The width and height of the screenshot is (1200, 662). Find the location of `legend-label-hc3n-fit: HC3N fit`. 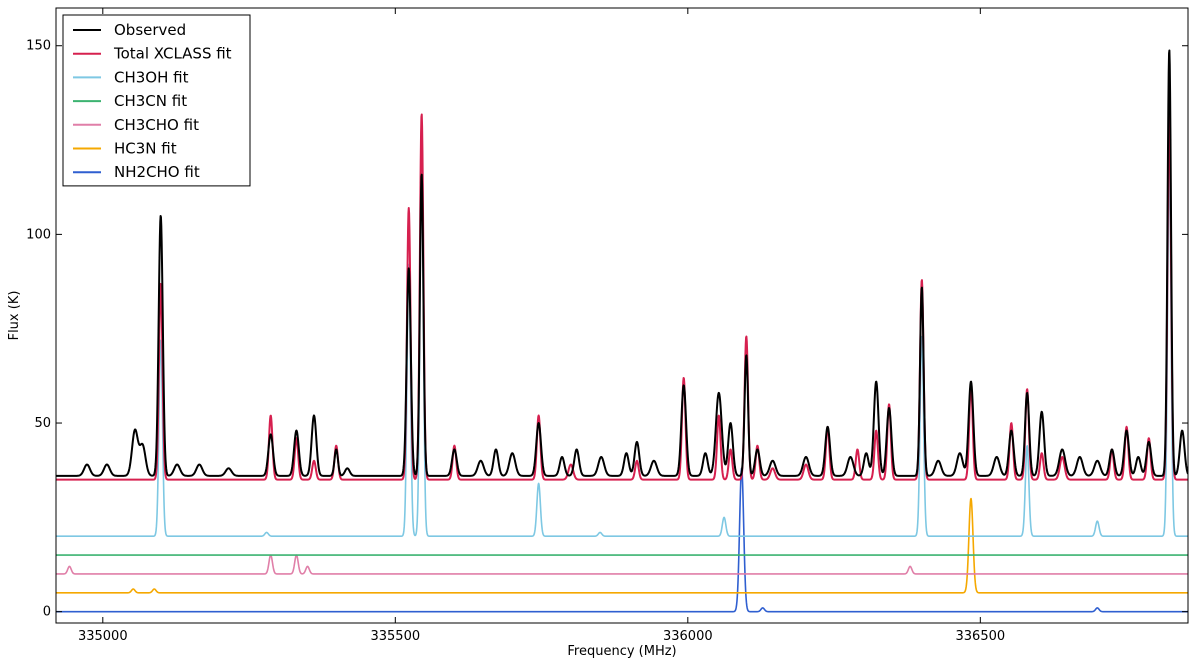

legend-label-hc3n-fit: HC3N fit is located at coordinates (145, 149).